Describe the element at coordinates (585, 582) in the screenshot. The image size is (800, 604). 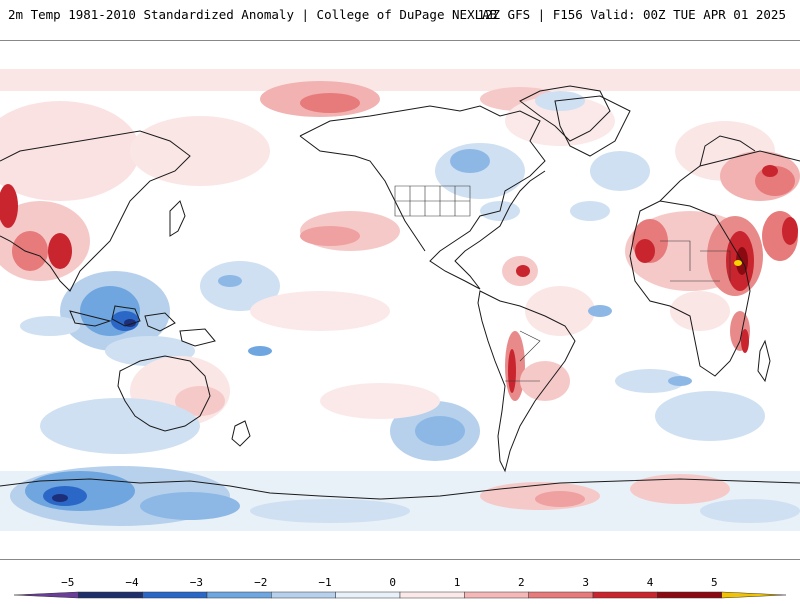
I see `colorbar-tick-label: 3` at that location.